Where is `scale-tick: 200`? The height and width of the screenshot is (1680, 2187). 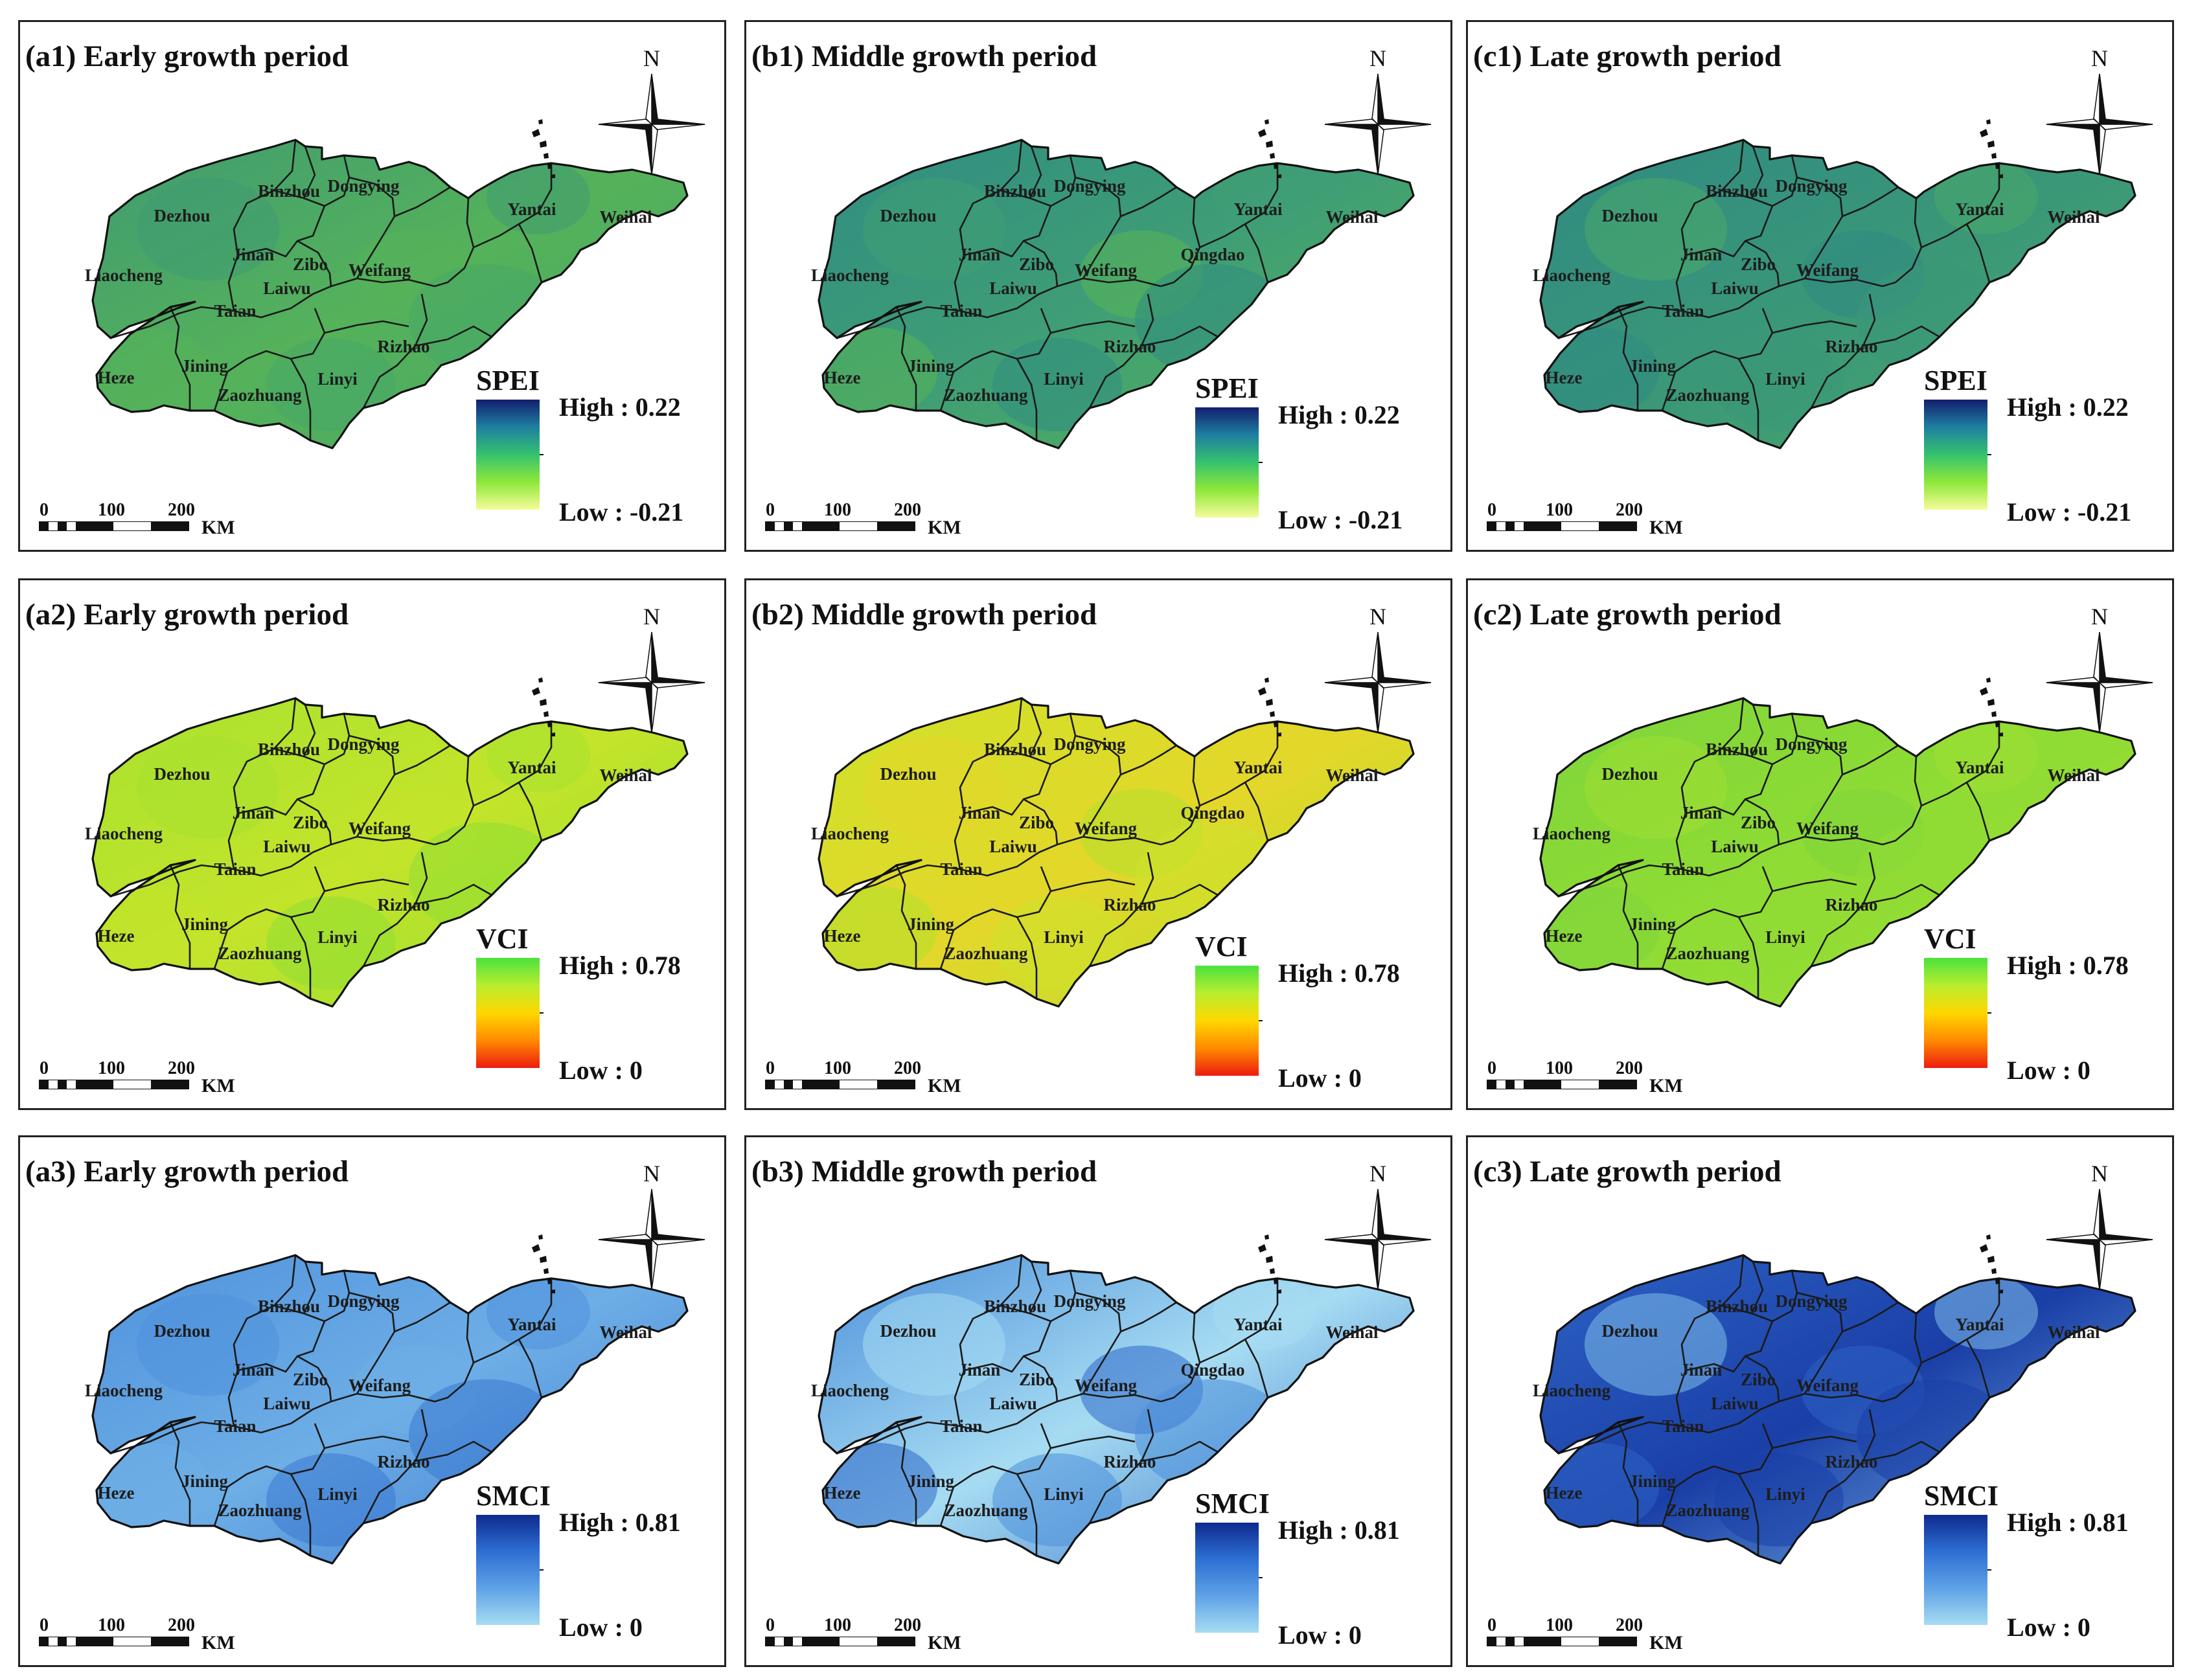 scale-tick: 200 is located at coordinates (908, 1625).